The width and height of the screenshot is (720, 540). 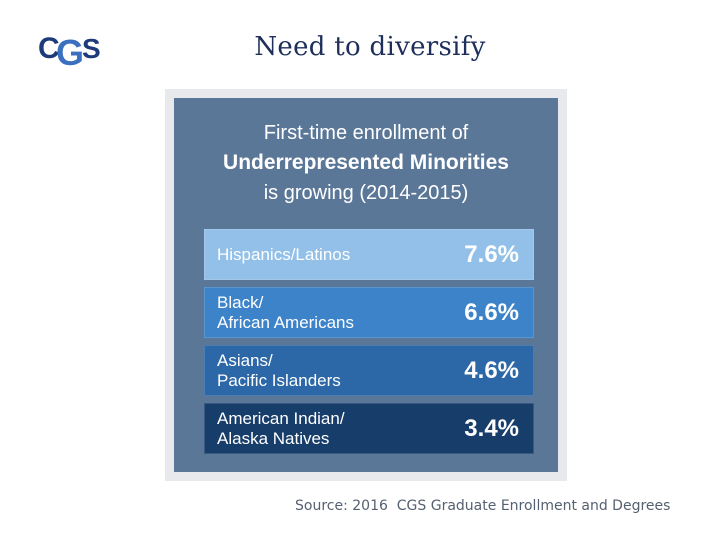 What do you see at coordinates (369, 312) in the screenshot?
I see `enrollment-bar-black: Black/ African Americans 6.6%` at bounding box center [369, 312].